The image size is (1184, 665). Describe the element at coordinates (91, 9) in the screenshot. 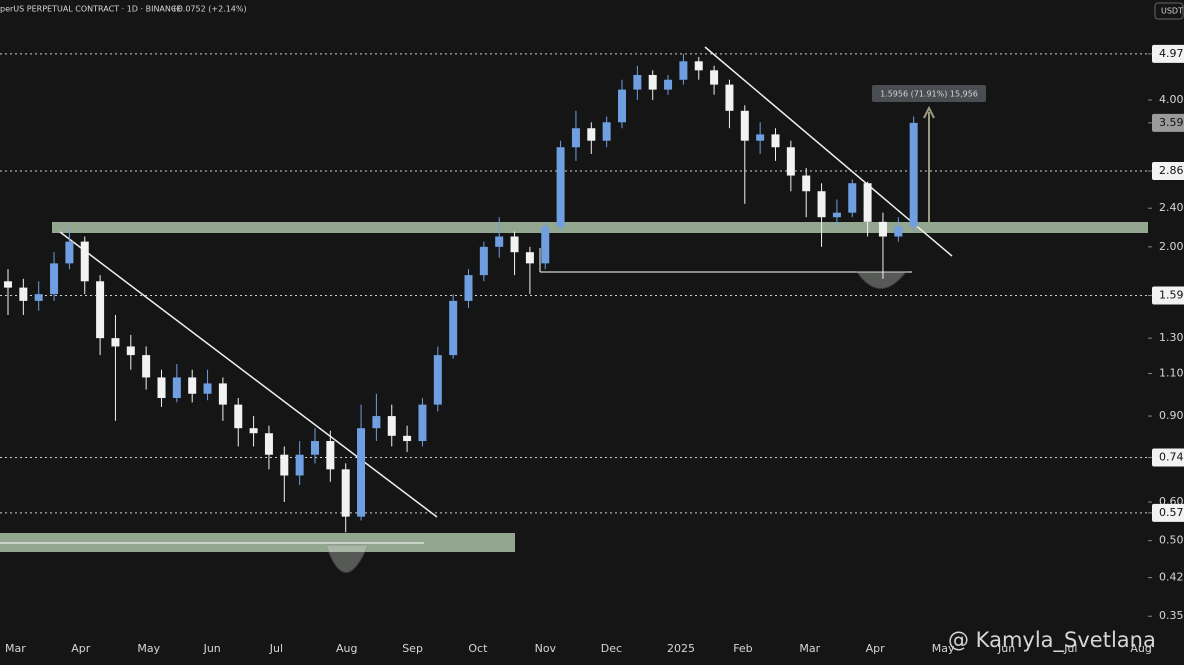

I see `symbol: perUS PERPETUAL CONTRACT · 1D · BINANCE` at that location.